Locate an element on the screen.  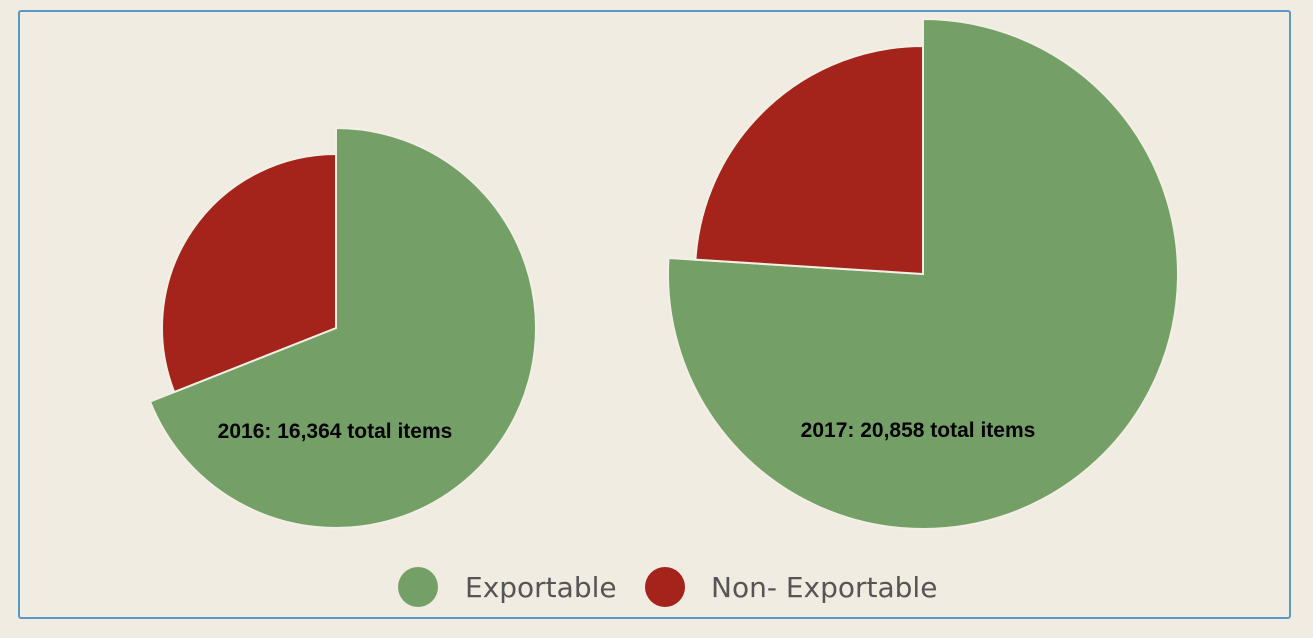
legend-marker-non-exportable is located at coordinates (665, 587).